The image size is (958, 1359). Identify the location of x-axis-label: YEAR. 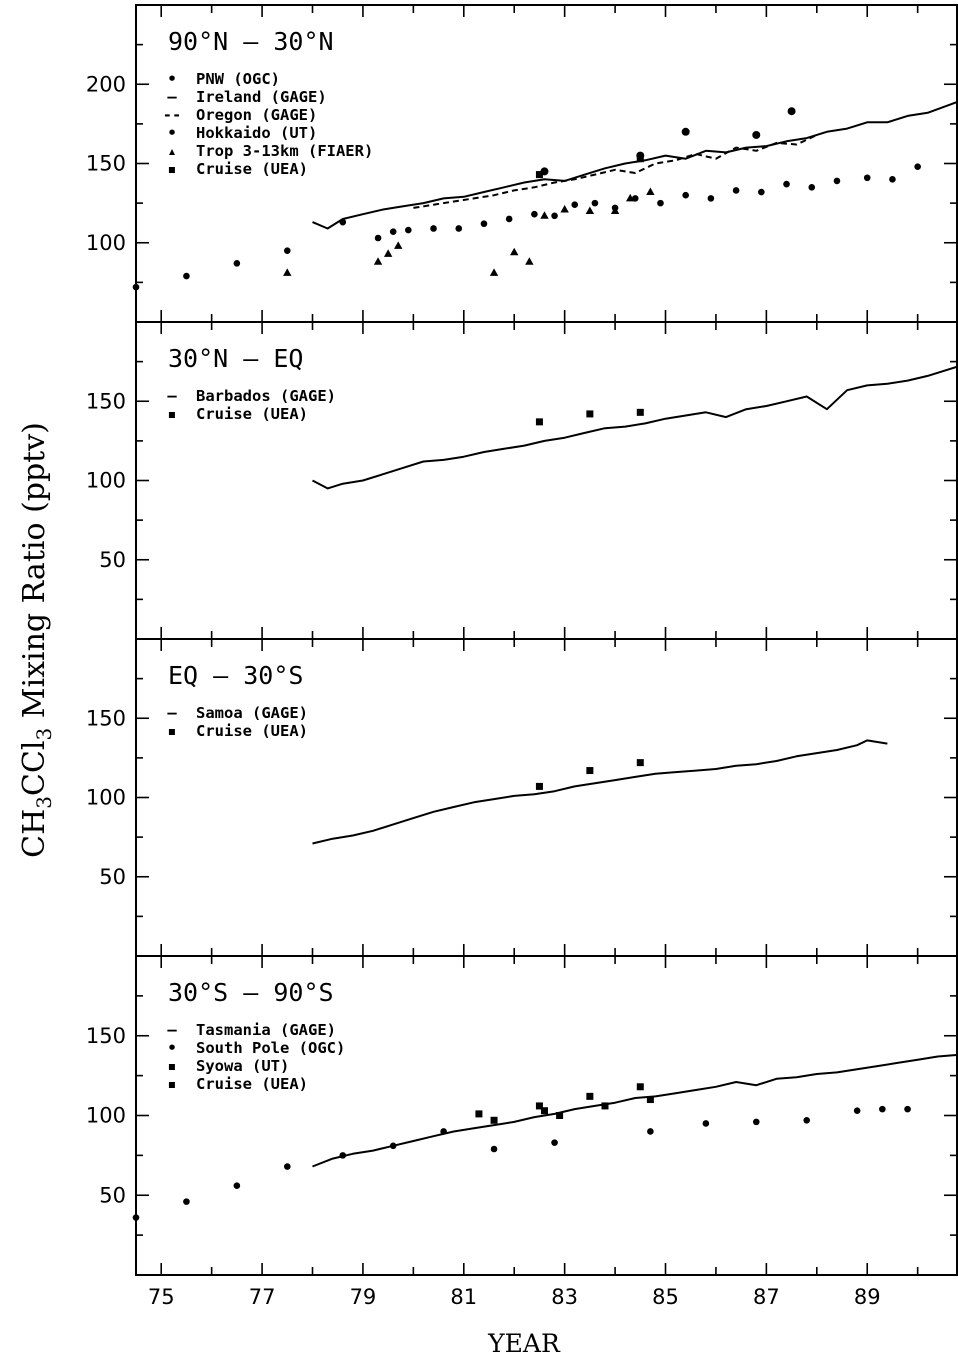
(524, 1343).